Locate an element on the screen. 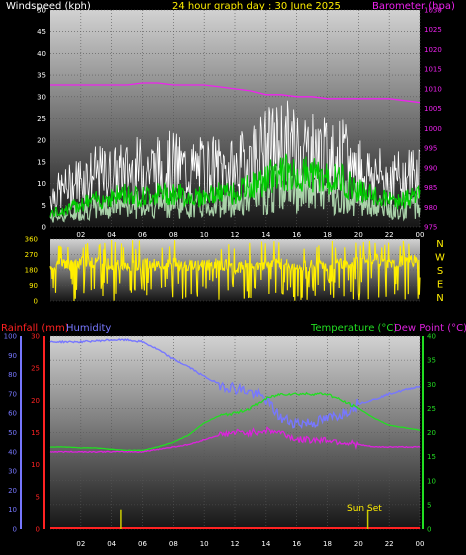 Image resolution: width=466 pixels, height=555 pixels. direction-y-tick: 270 is located at coordinates (31, 255).